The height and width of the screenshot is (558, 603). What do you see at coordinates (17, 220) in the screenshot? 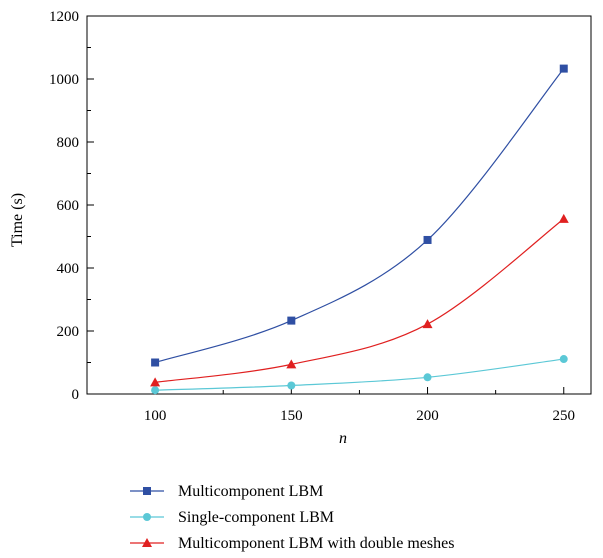
I see `y-axis-title: Time (s)` at bounding box center [17, 220].